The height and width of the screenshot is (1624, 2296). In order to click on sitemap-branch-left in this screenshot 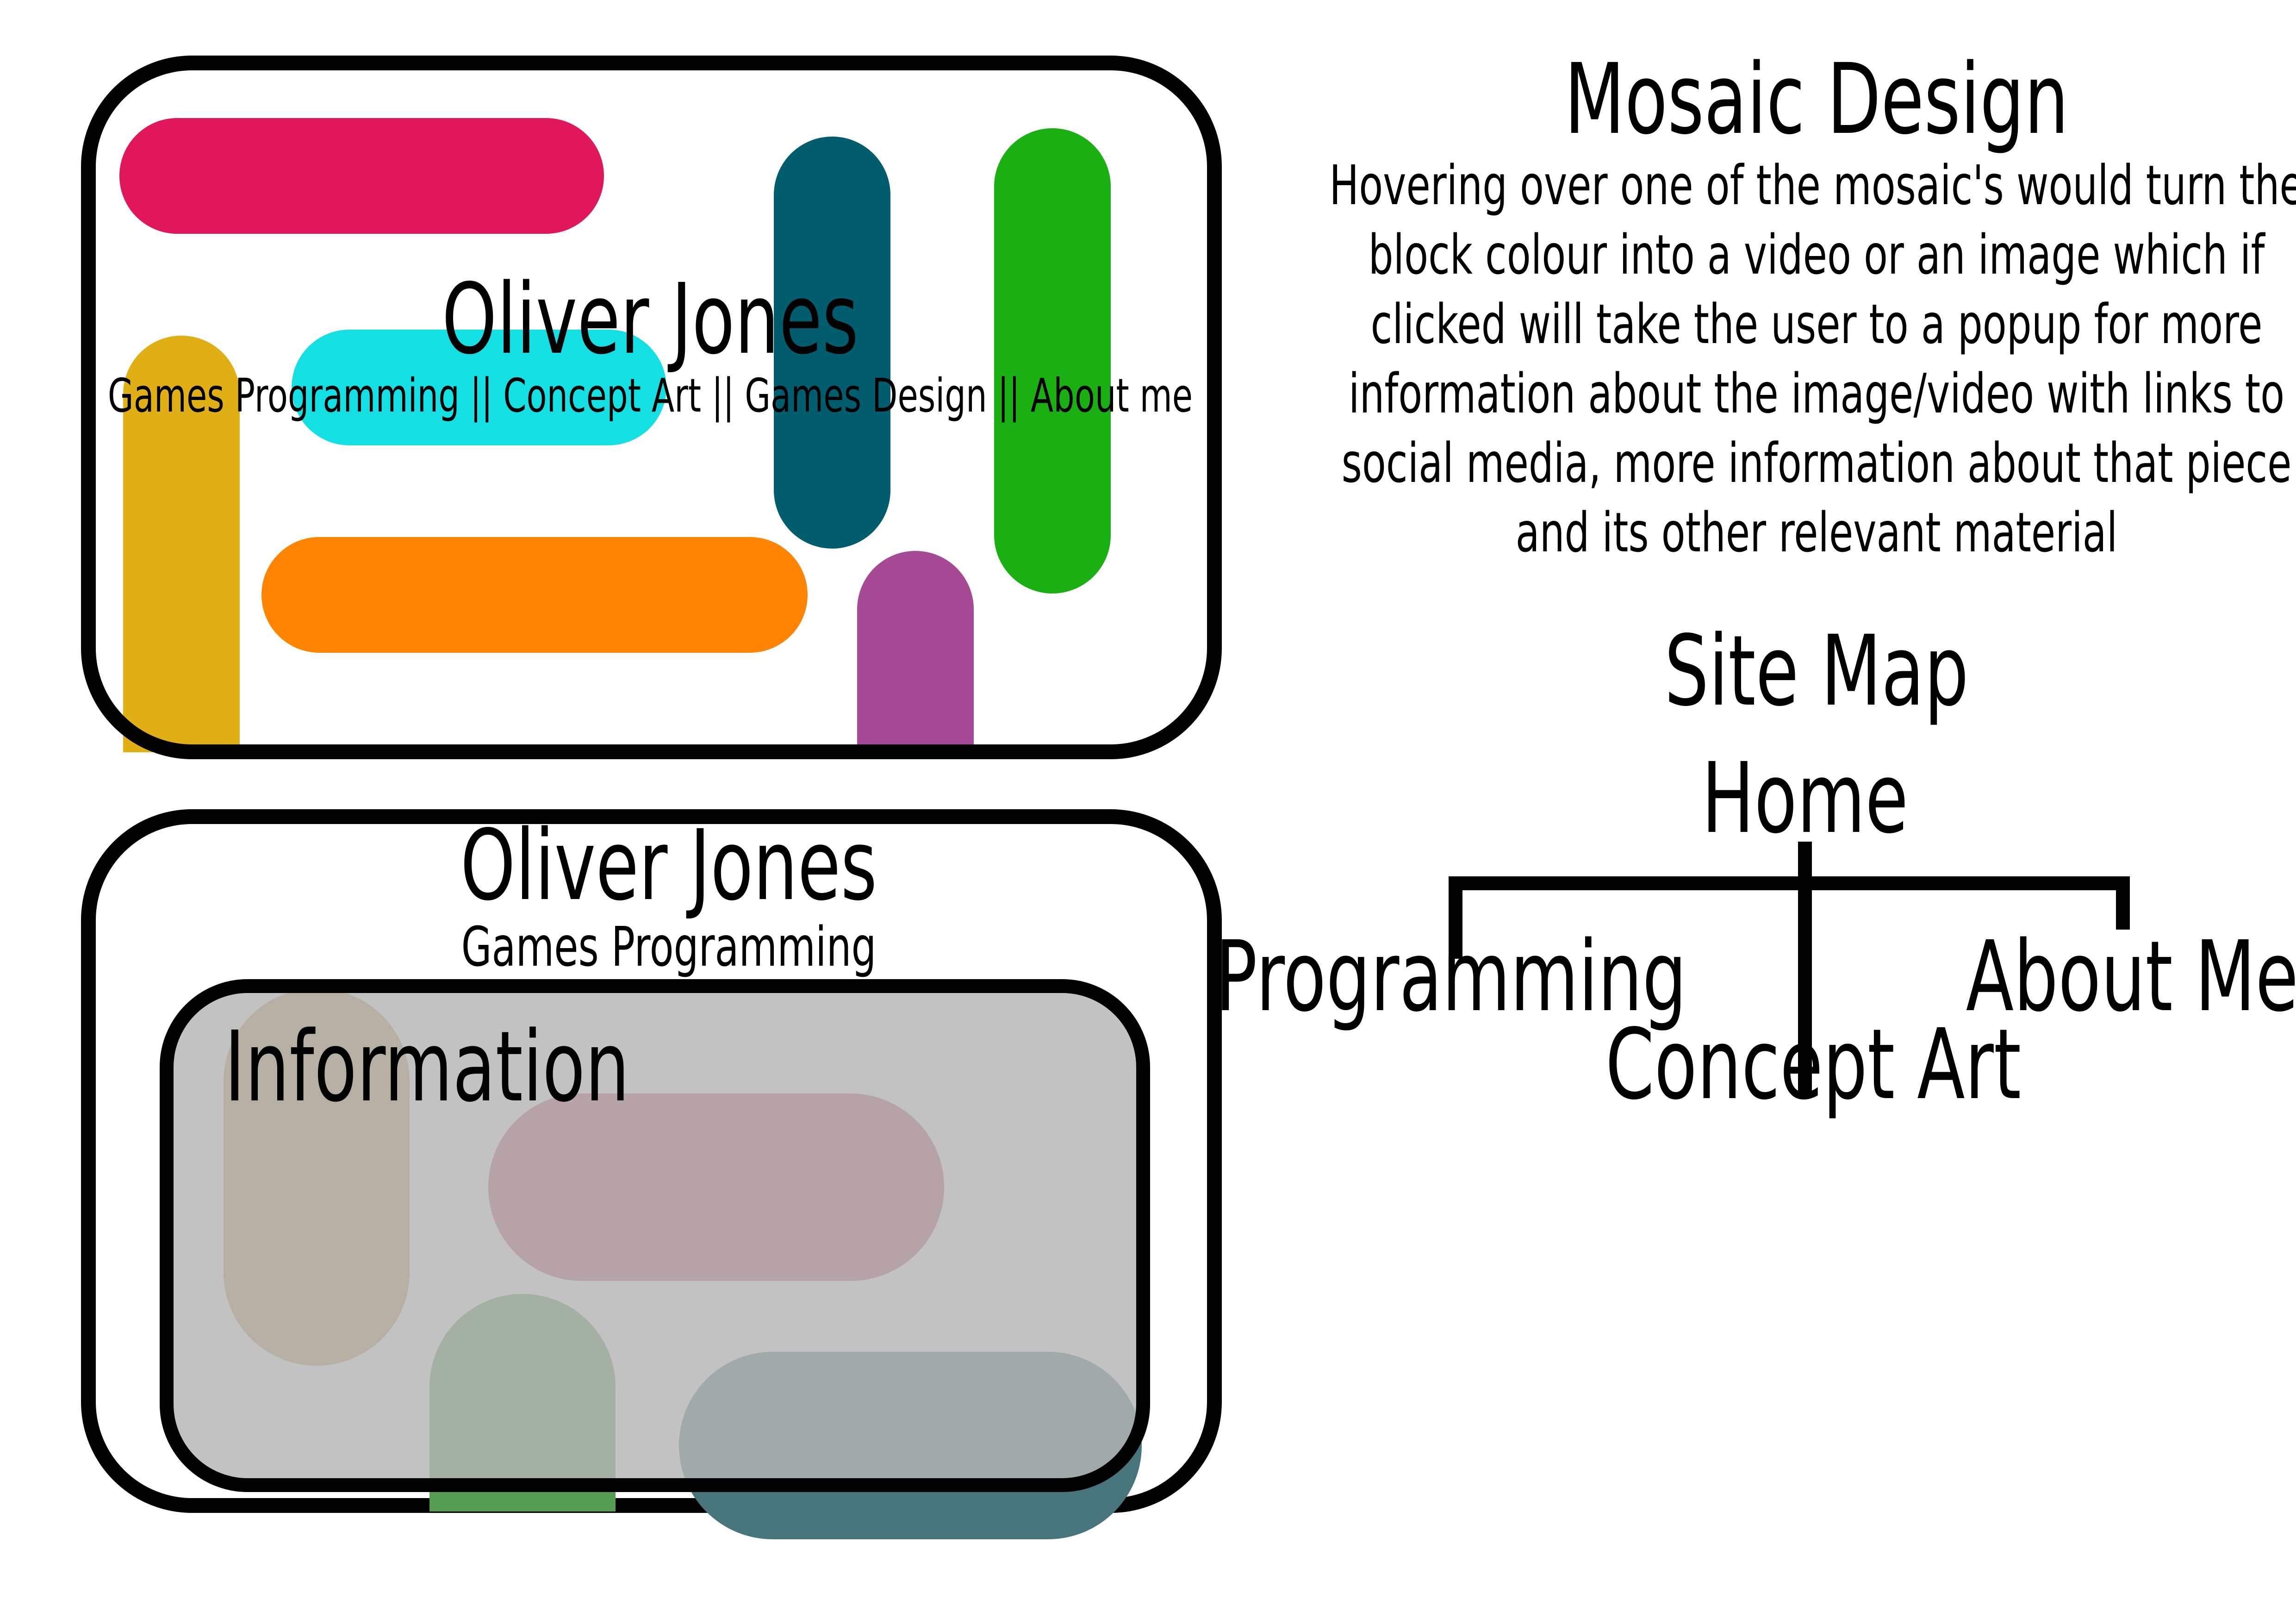, I will do `click(1455, 917)`.